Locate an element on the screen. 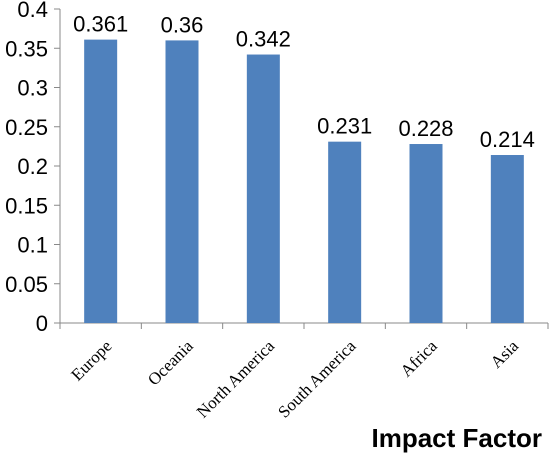  y-tick-label: 0.35 is located at coordinates (26, 48).